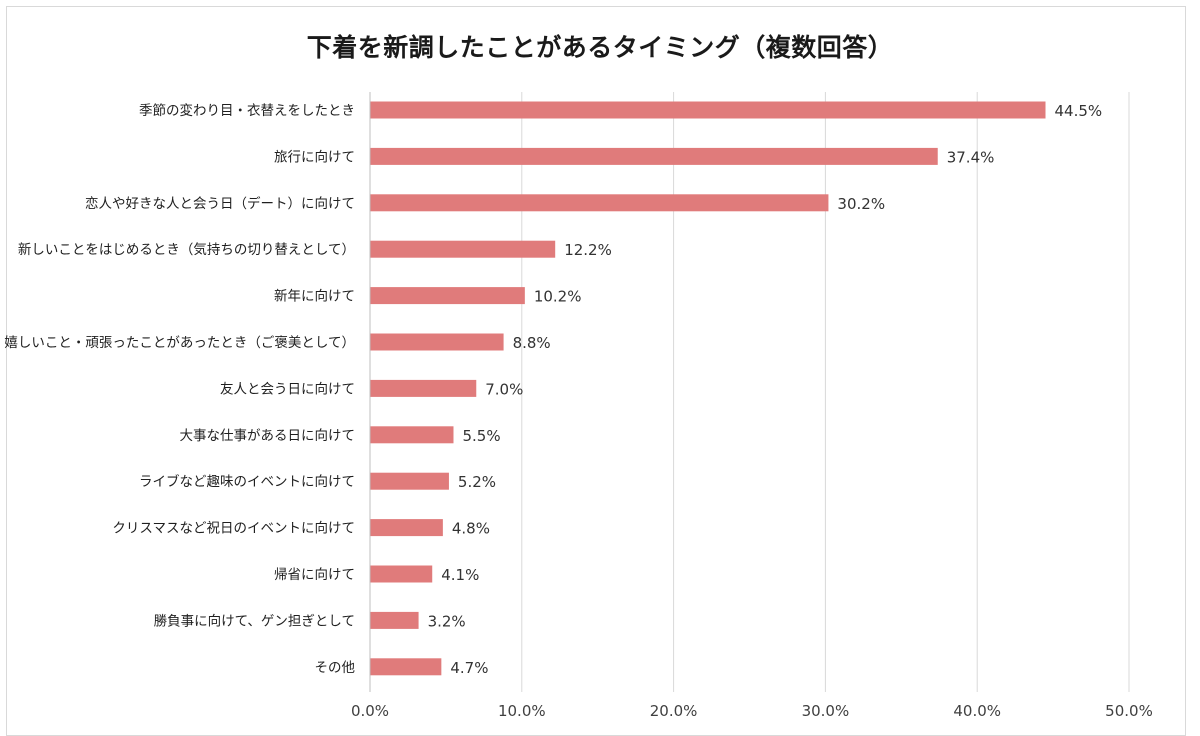 Image resolution: width=1200 pixels, height=736 pixels. What do you see at coordinates (588, 250) in the screenshot?
I see `value-label: 12.2%` at bounding box center [588, 250].